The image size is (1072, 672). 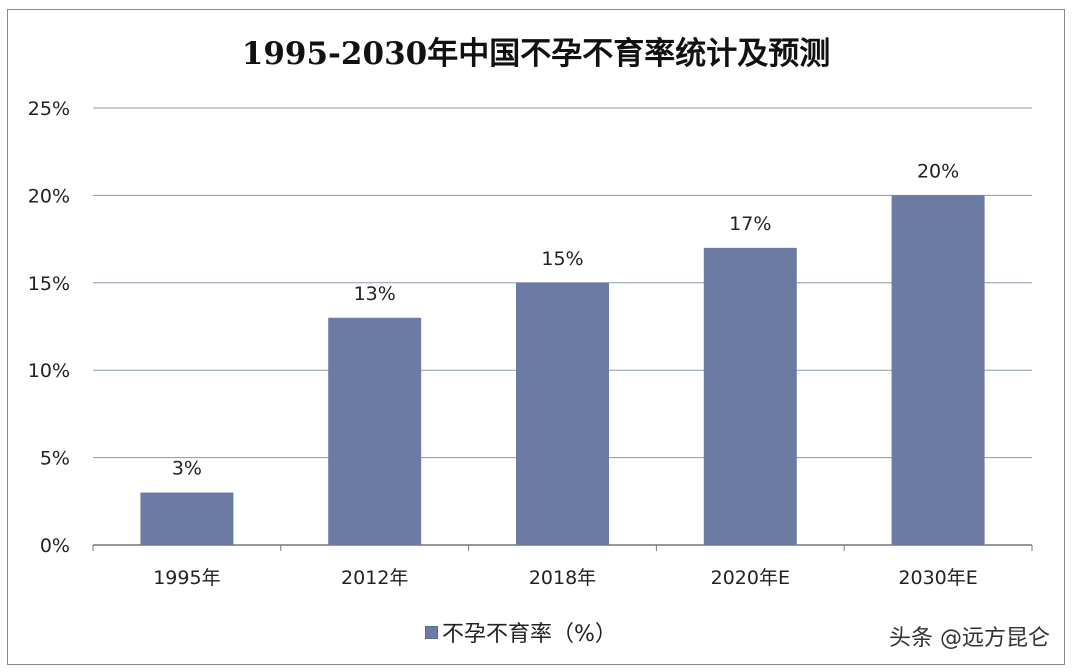 I want to click on x-tick-label: 2012年, so click(x=374, y=578).